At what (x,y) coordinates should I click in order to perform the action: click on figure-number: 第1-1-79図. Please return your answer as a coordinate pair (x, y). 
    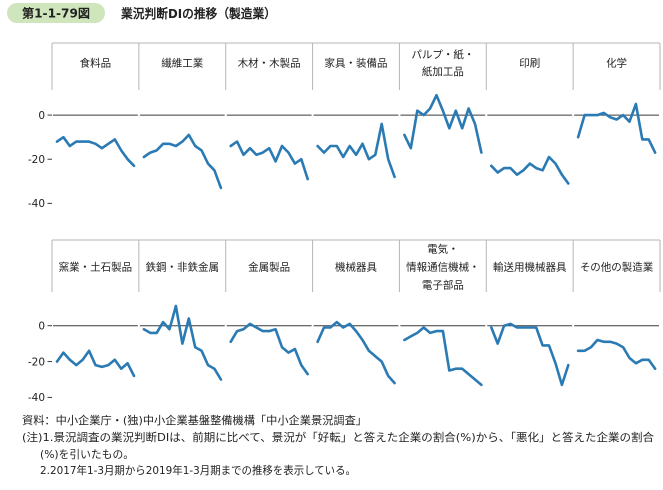
    Looking at the image, I should click on (56, 13).